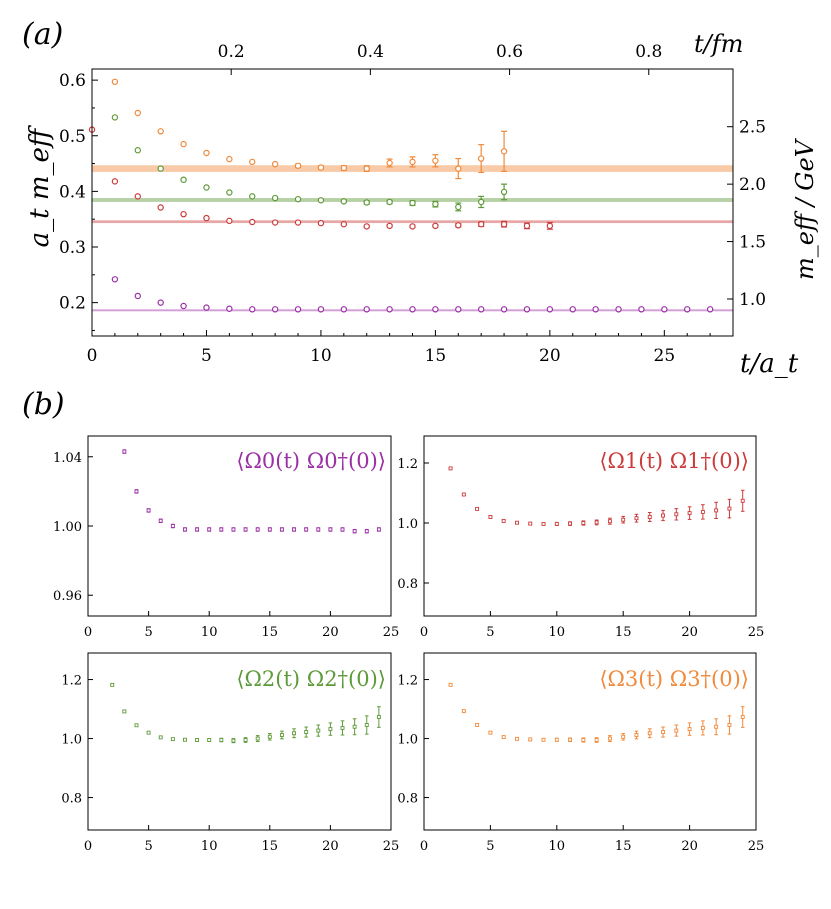 This screenshot has height=909, width=831. Describe the element at coordinates (42, 34) in the screenshot. I see `panel-label-a: (a)` at that location.